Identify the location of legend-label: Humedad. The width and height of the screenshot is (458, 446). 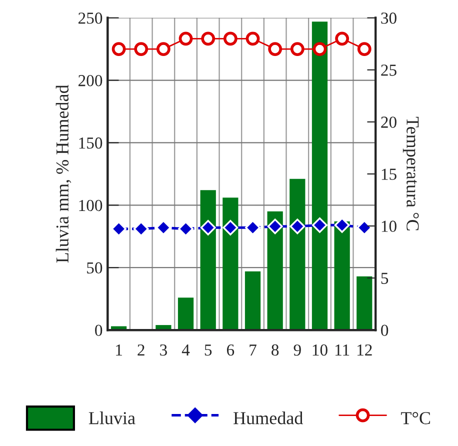
(268, 418).